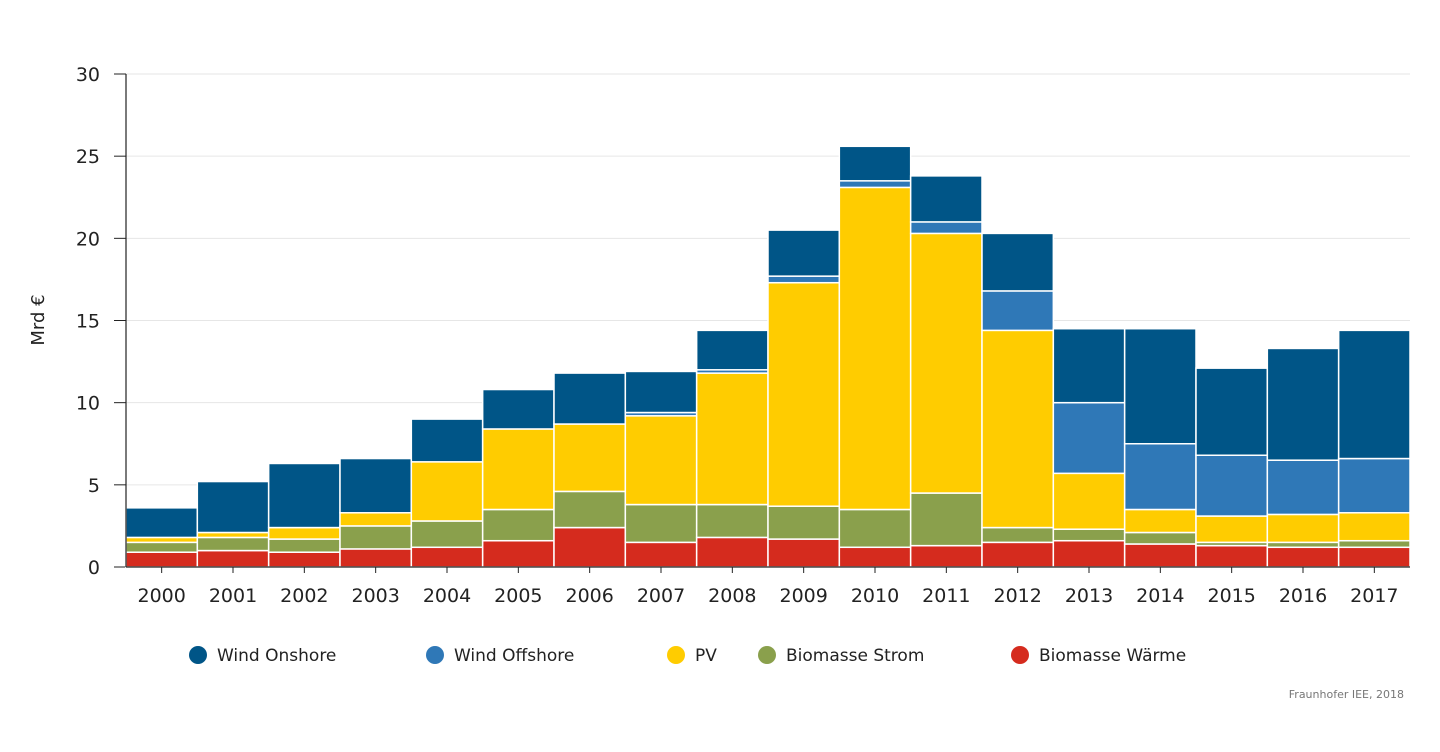 Image resolution: width=1440 pixels, height=752 pixels. Describe the element at coordinates (875, 596) in the screenshot. I see `x-tick-label: 2010` at that location.